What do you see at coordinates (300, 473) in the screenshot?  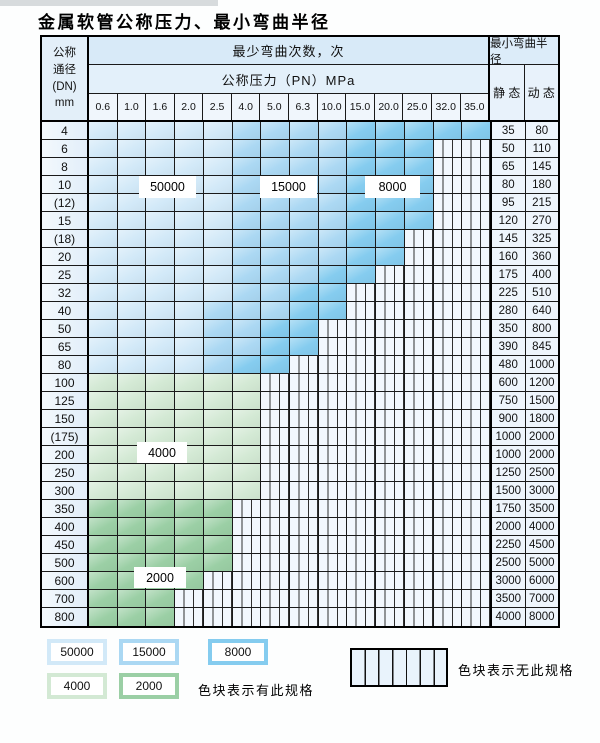 I see `table-row: 250 1250 2500` at bounding box center [300, 473].